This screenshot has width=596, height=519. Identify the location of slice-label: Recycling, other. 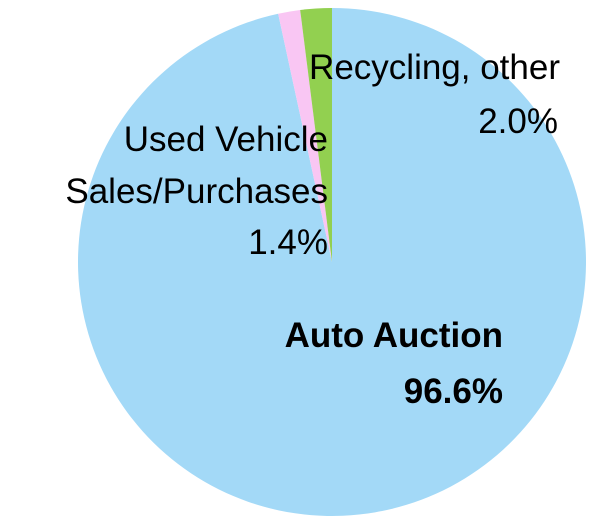
(434, 67).